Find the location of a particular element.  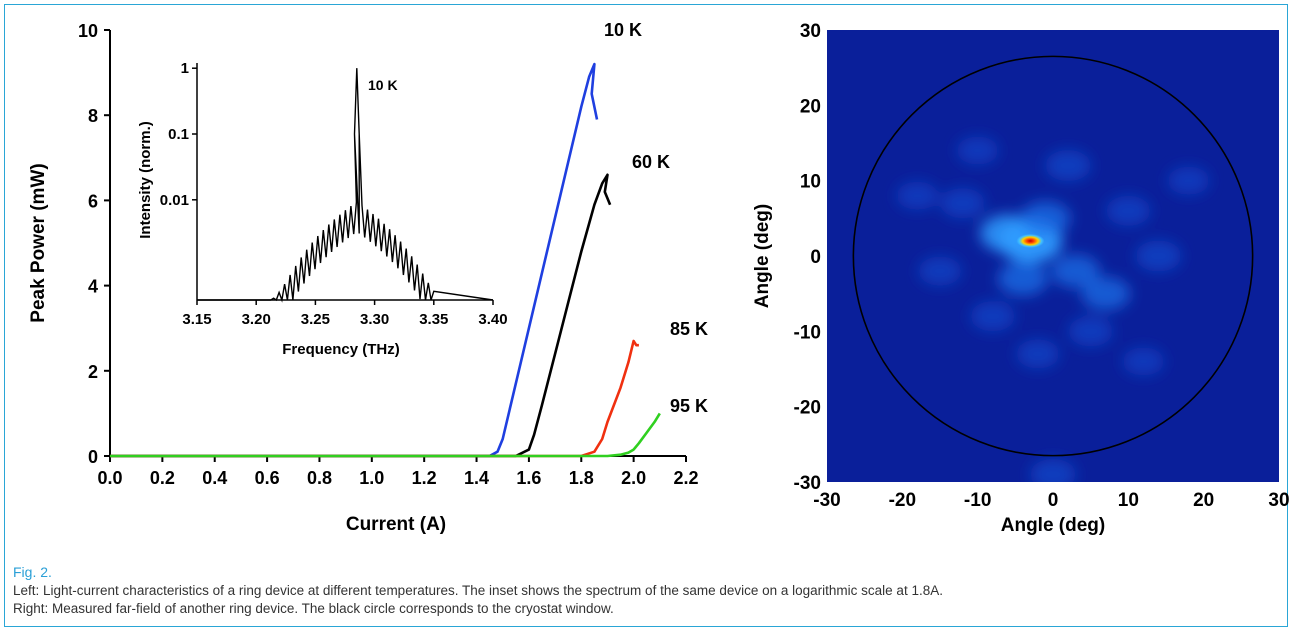

series-line-85K is located at coordinates (374, 398).